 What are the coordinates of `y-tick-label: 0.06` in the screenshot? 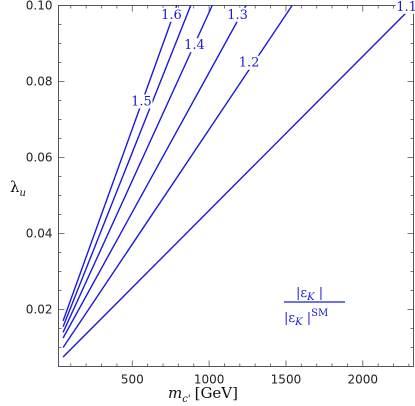 It's located at (39, 158).